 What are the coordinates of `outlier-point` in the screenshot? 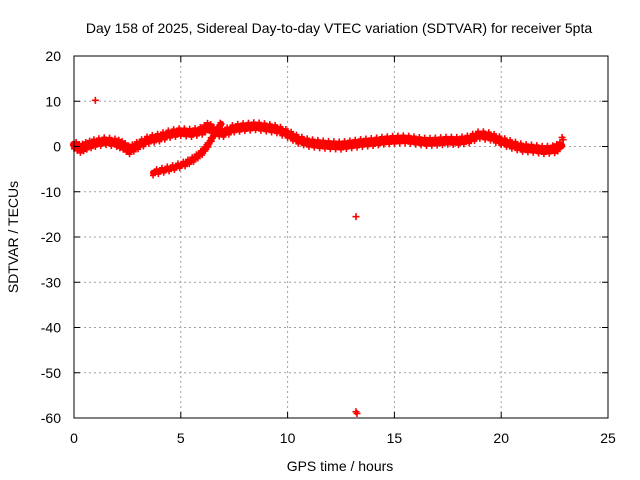 It's located at (563, 140).